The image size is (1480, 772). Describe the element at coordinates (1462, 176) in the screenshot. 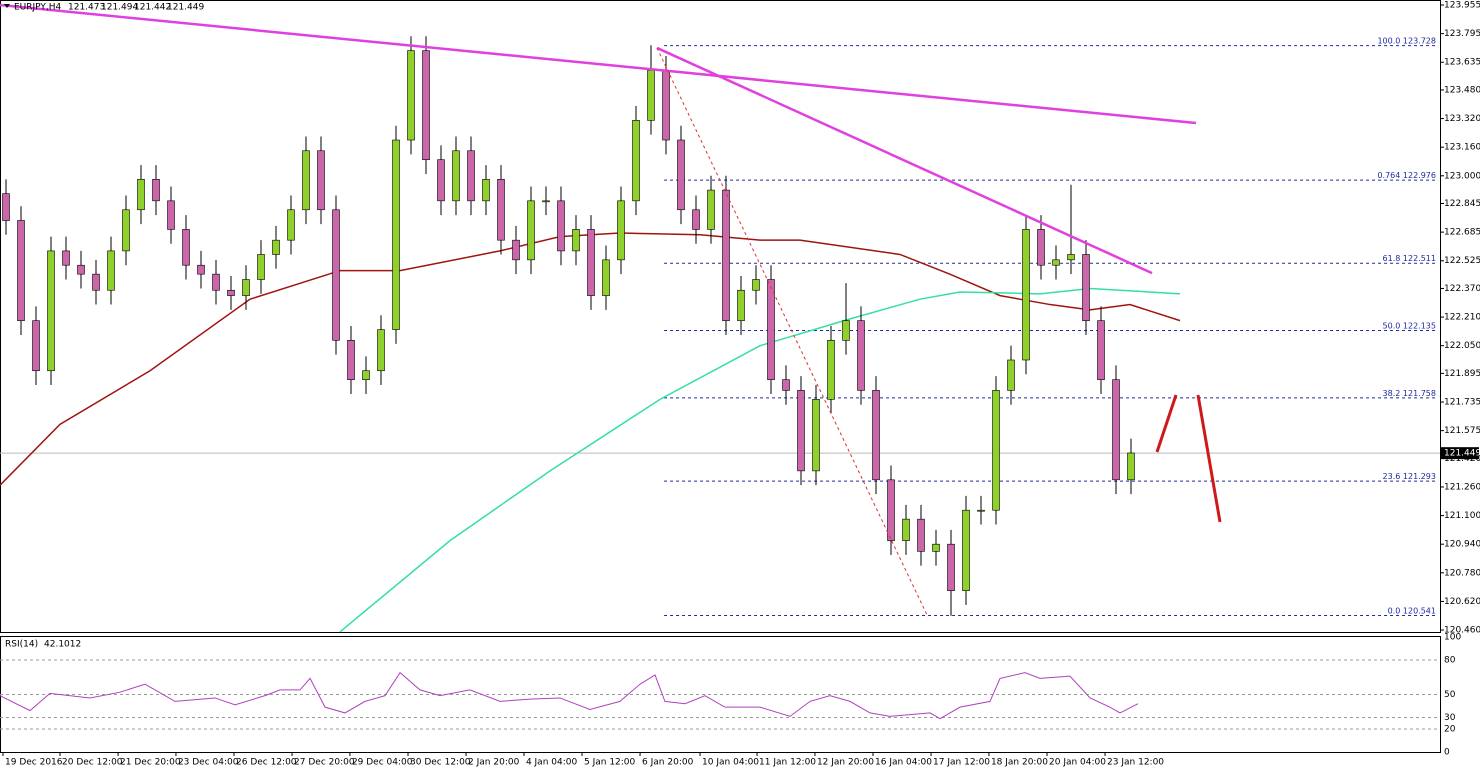

I see `y-tick-label: 123.000` at that location.